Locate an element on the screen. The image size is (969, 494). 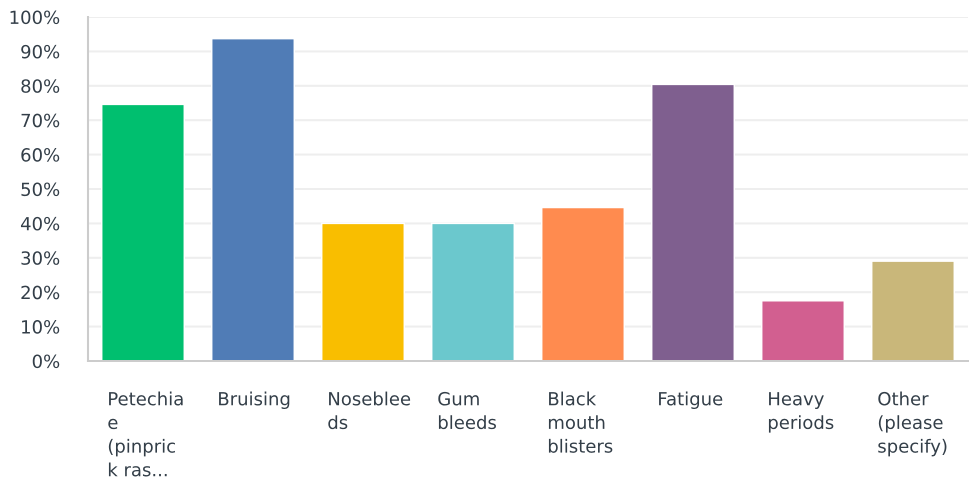
x-tick-label: Black mouth blisters is located at coordinates (580, 422).